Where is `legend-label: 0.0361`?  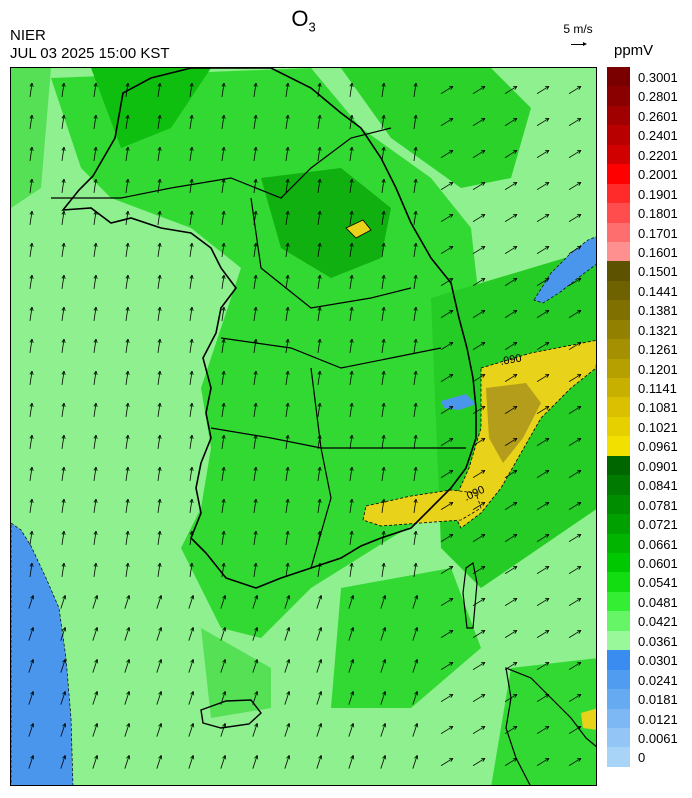 legend-label: 0.0361 is located at coordinates (658, 641).